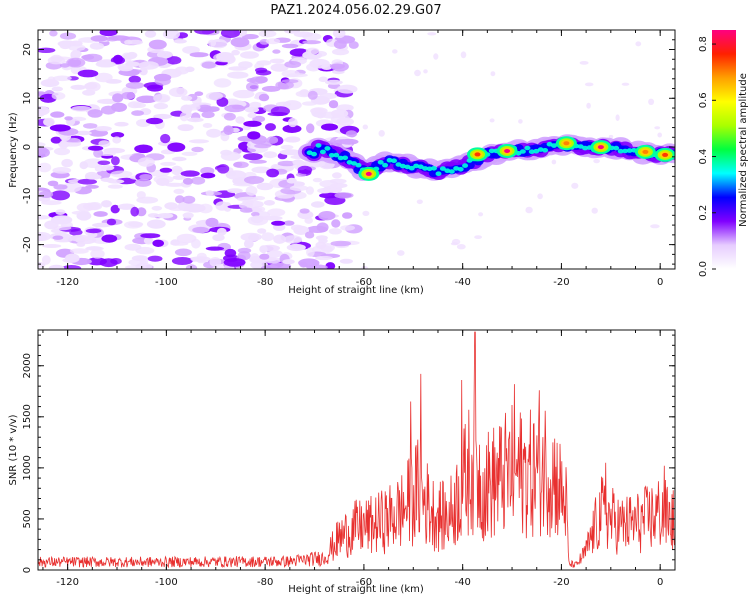 This screenshot has height=600, width=750. What do you see at coordinates (166, 582) in the screenshot?
I see `x-tick-label: -100` at bounding box center [166, 582].